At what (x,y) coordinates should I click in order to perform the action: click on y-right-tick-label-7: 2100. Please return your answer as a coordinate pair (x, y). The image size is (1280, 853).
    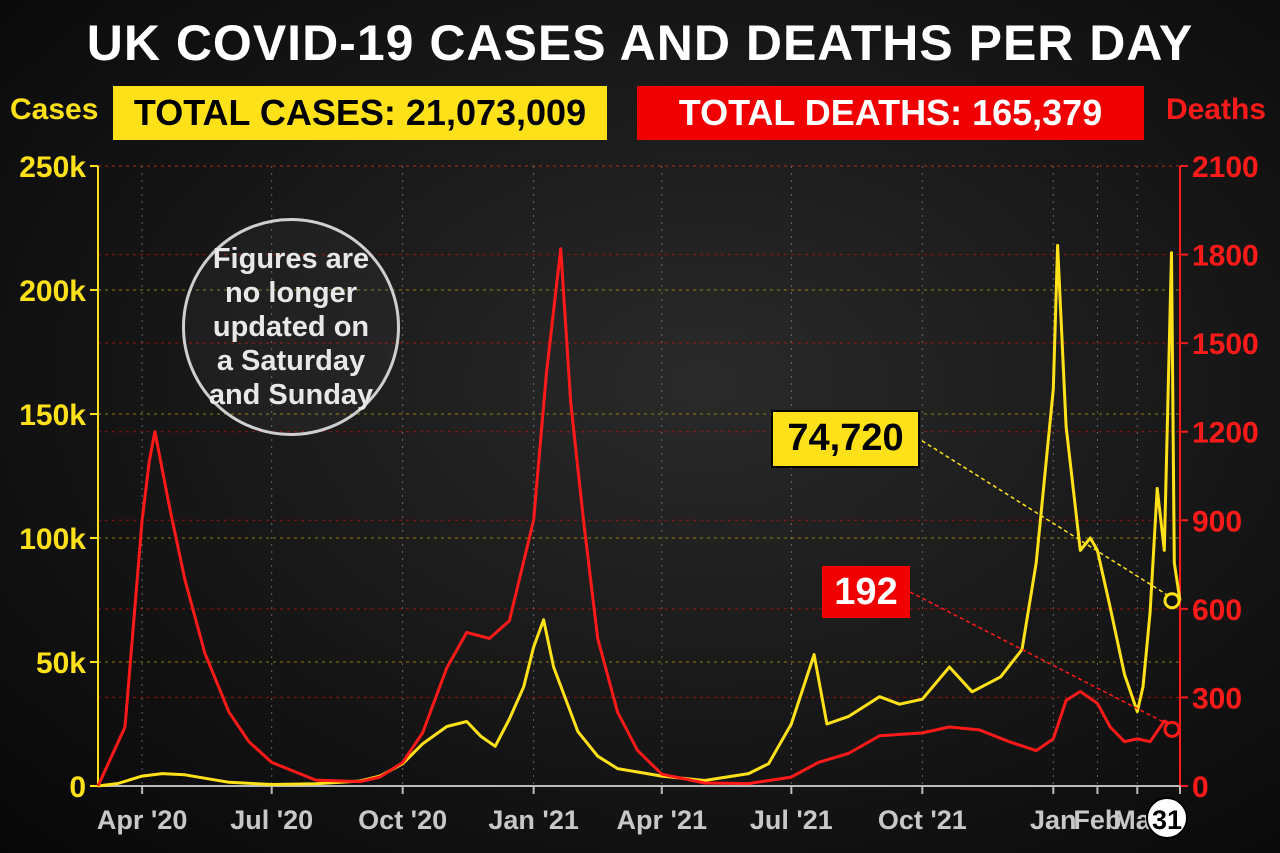
    Looking at the image, I should click on (1225, 167).